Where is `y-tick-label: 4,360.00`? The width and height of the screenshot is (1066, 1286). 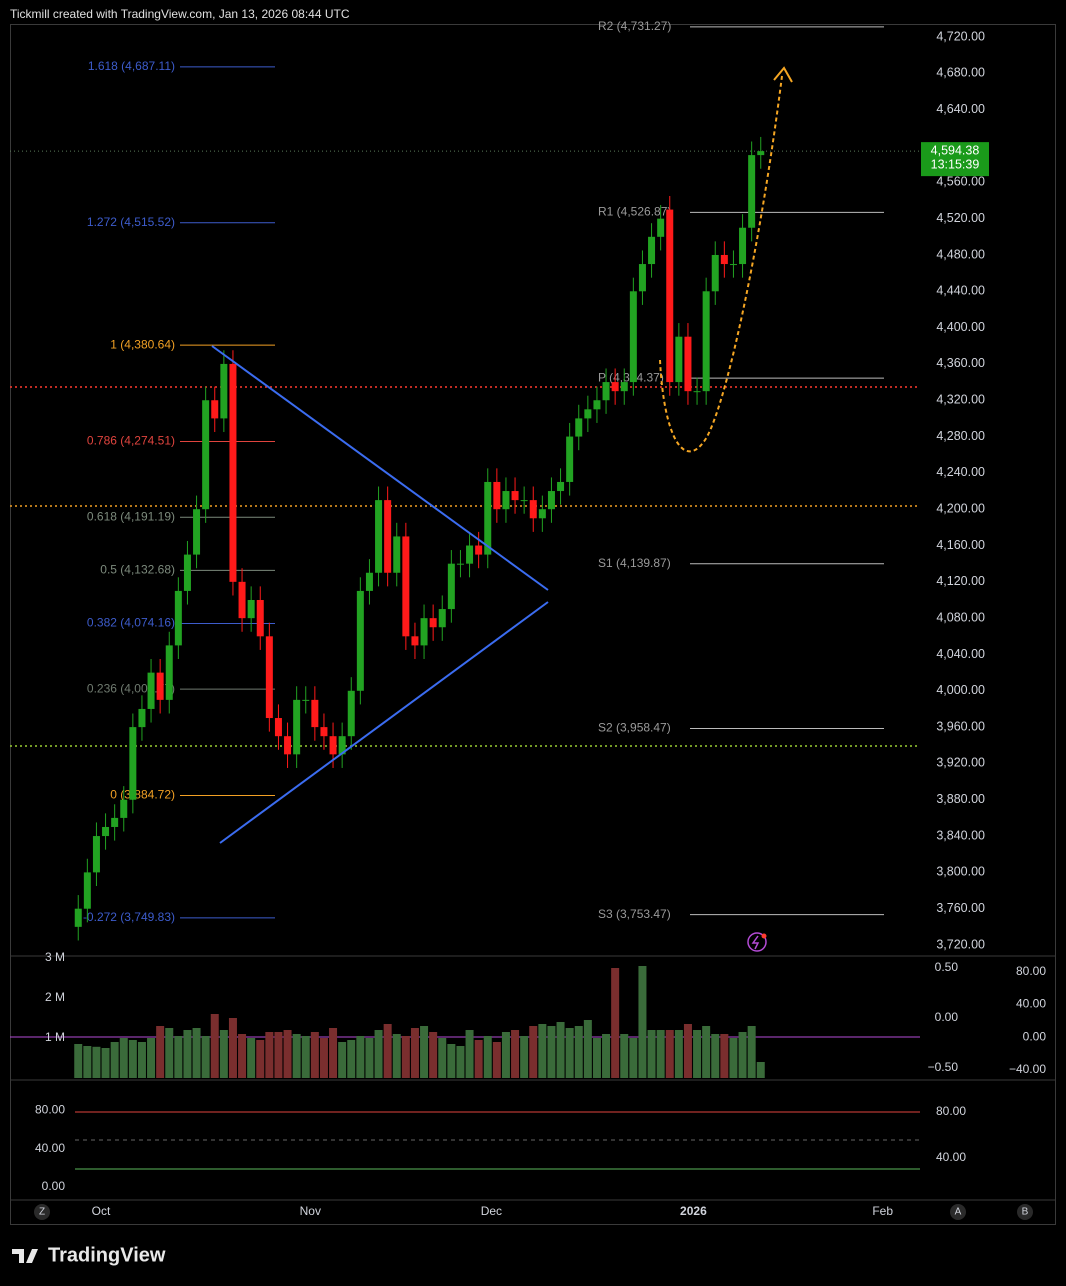
y-tick-label: 4,360.00 is located at coordinates (960, 363).